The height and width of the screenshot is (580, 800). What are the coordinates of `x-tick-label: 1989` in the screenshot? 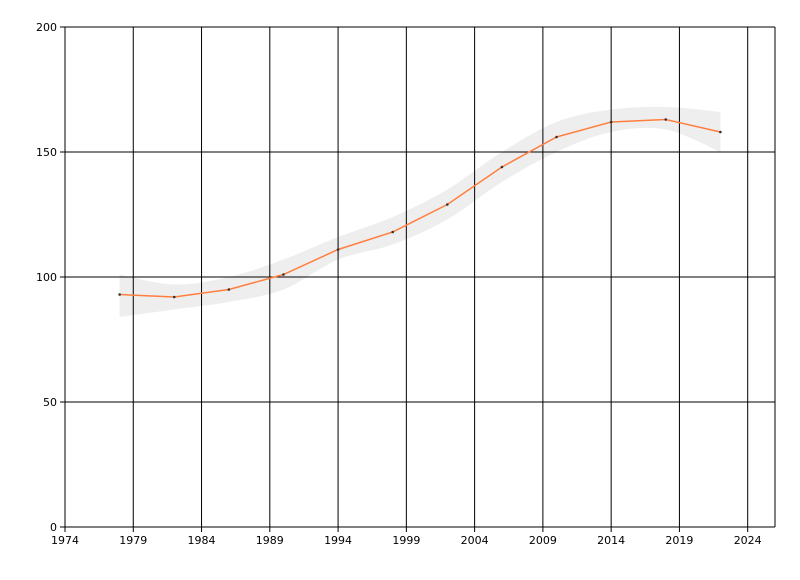 It's located at (270, 540).